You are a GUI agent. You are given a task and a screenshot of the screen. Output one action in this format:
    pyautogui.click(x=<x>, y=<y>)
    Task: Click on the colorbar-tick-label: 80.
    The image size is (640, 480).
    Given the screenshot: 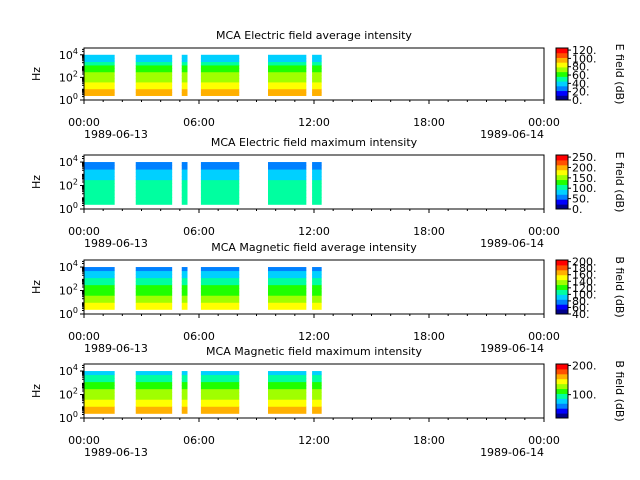 What is the action you would take?
    pyautogui.click(x=581, y=301)
    